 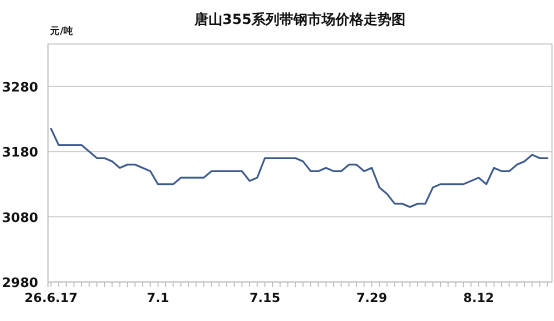 What do you see at coordinates (20, 153) in the screenshot?
I see `y-tick-label: 3180` at bounding box center [20, 153].